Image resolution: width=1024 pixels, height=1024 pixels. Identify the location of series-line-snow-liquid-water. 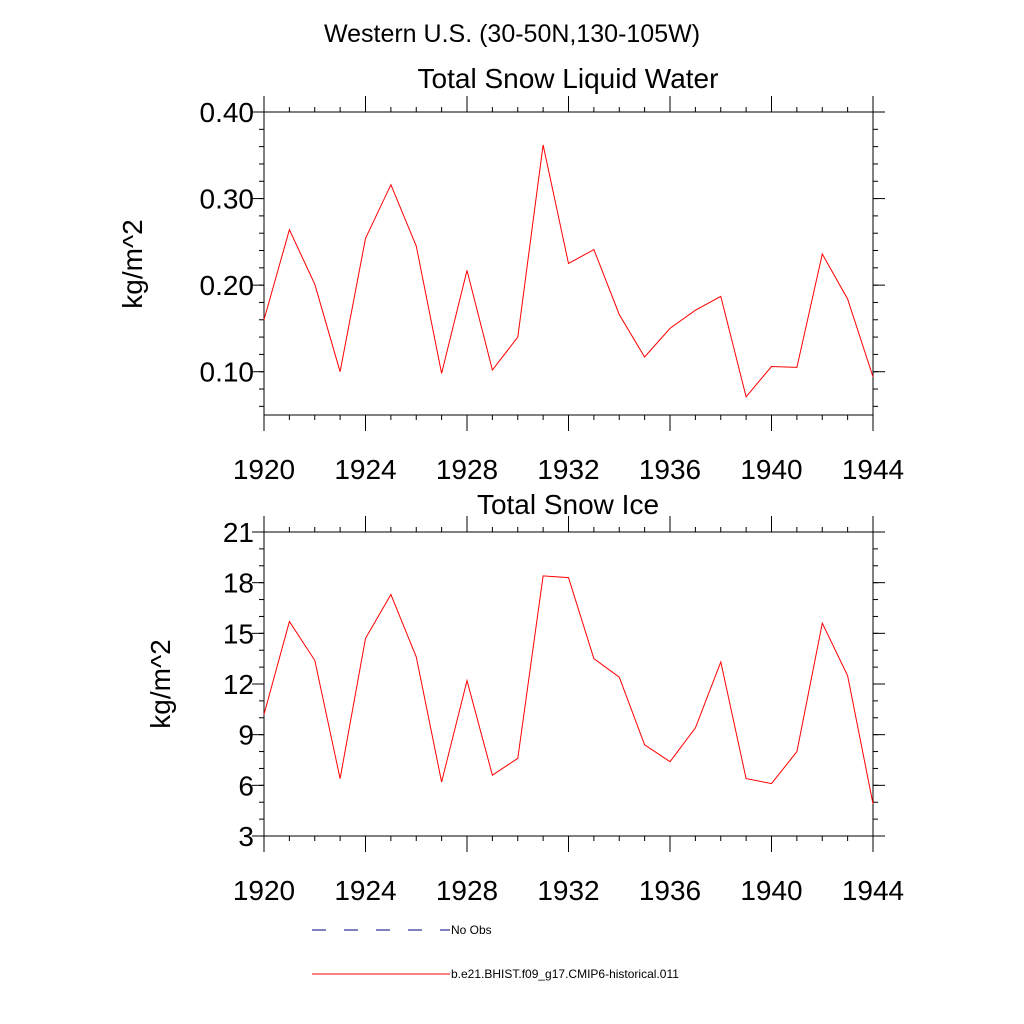
(568, 271).